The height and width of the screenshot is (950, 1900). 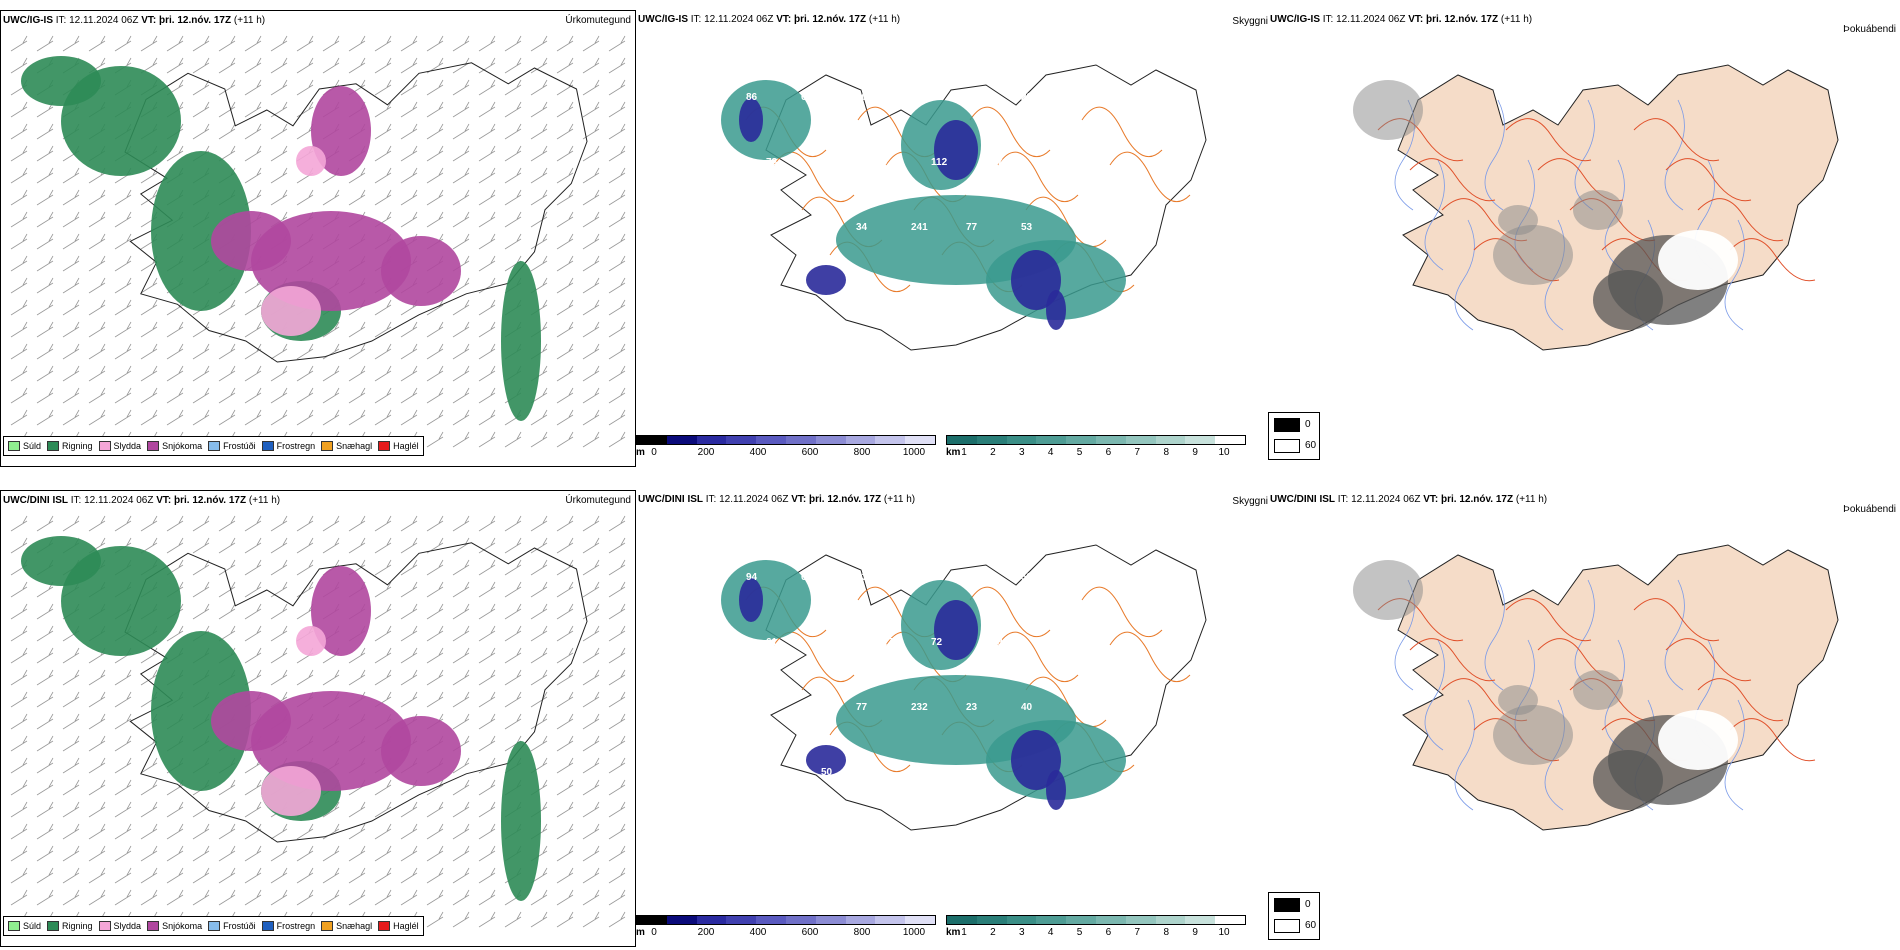 I want to click on cloud-base-label: 113, so click(x=1049, y=162).